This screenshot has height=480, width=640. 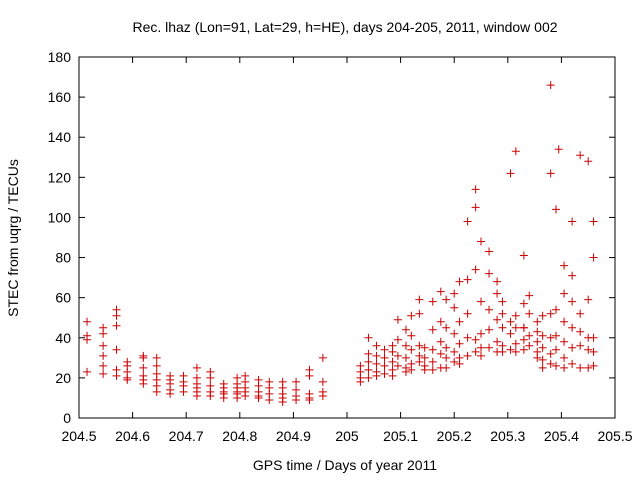 What do you see at coordinates (454, 436) in the screenshot?
I see `x-tick-label: 205.2` at bounding box center [454, 436].